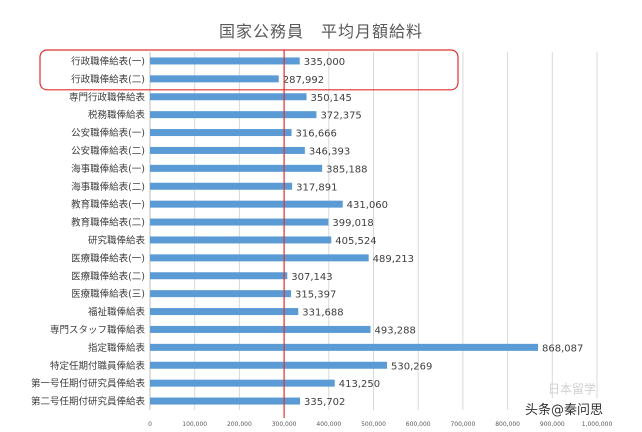 Image resolution: width=642 pixels, height=432 pixels. I want to click on data-label: 346,393, so click(329, 151).